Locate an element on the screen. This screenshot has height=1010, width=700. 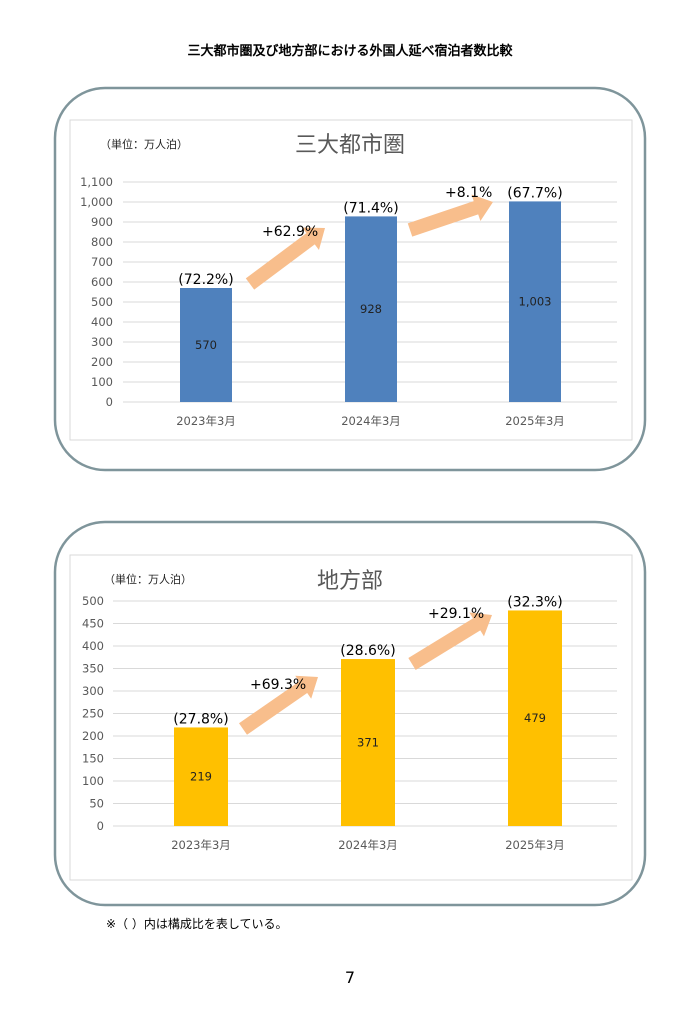
growth-label: +8.1% is located at coordinates (468, 193).